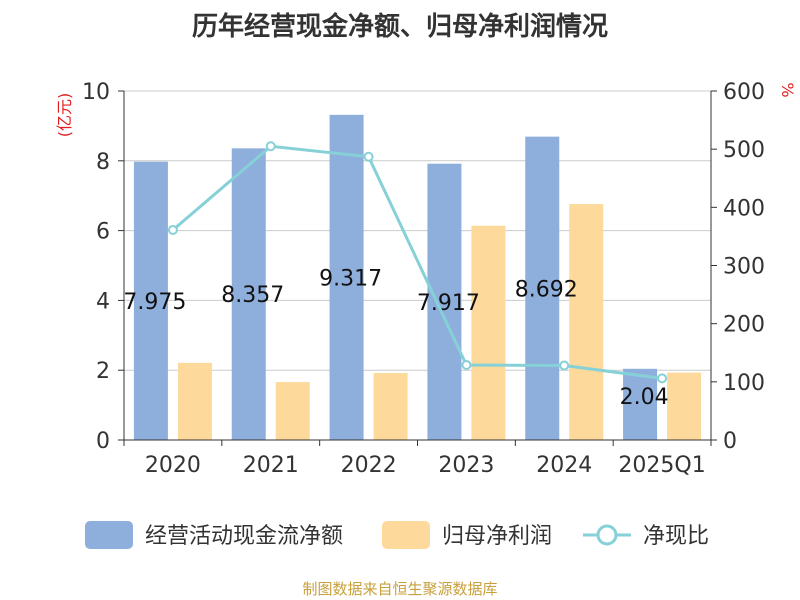 The height and width of the screenshot is (600, 800). What do you see at coordinates (676, 536) in the screenshot?
I see `legend-label: 净现比` at bounding box center [676, 536].